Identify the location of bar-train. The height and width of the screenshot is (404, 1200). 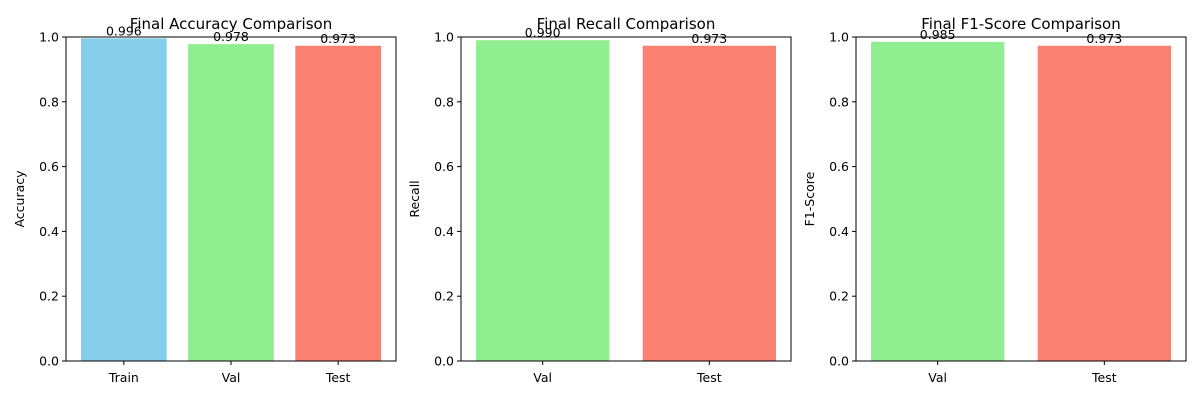
(124, 200).